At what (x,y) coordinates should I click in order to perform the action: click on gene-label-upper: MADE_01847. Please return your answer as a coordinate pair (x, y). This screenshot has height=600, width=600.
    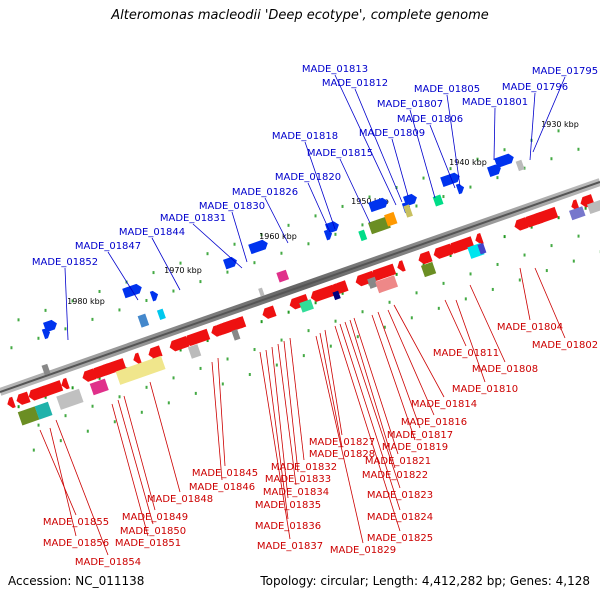
    Looking at the image, I should click on (108, 246).